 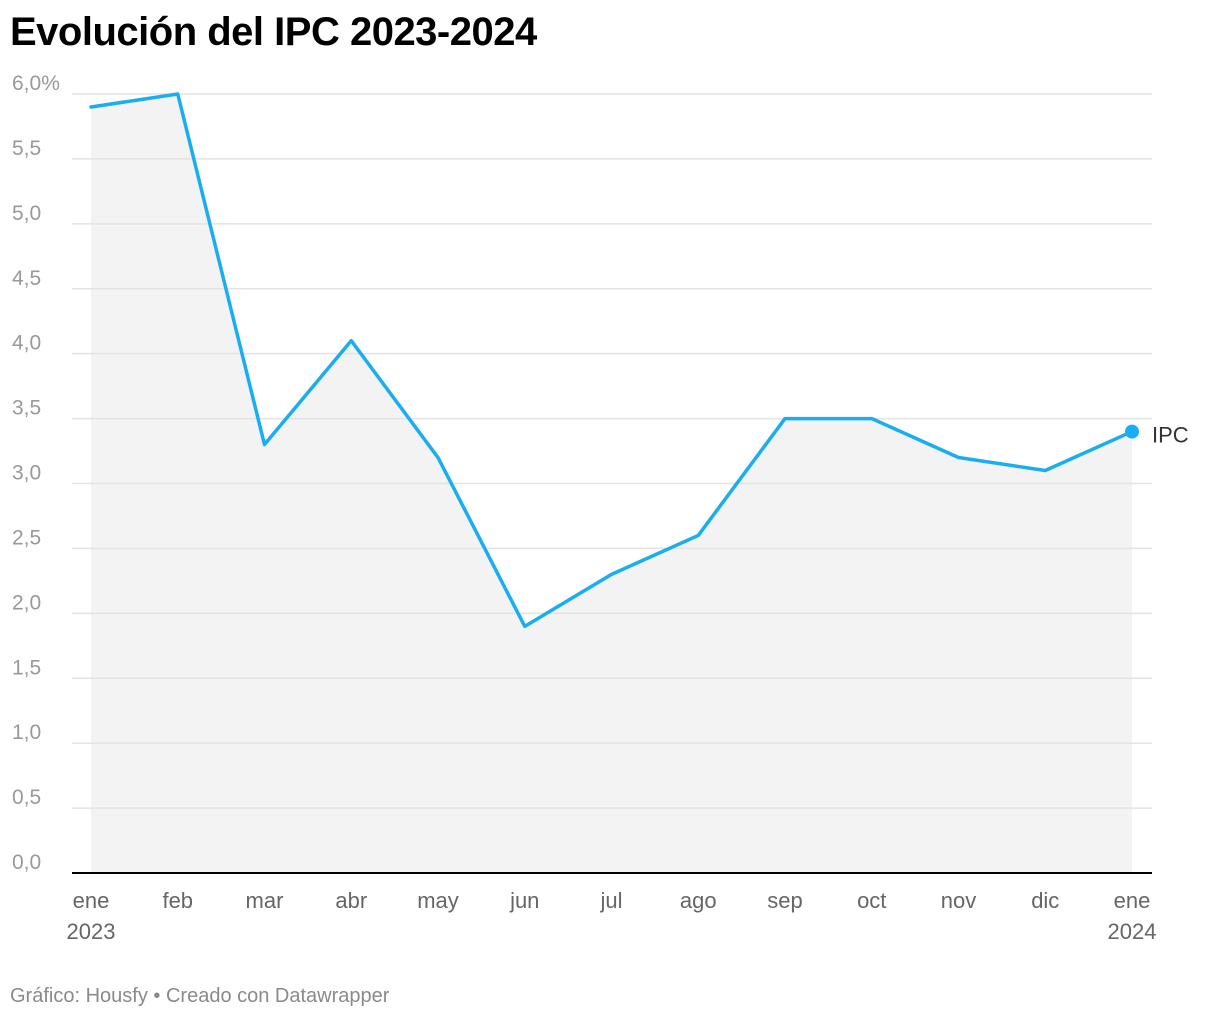 What do you see at coordinates (26, 537) in the screenshot?
I see `y-tick-label: 2,5` at bounding box center [26, 537].